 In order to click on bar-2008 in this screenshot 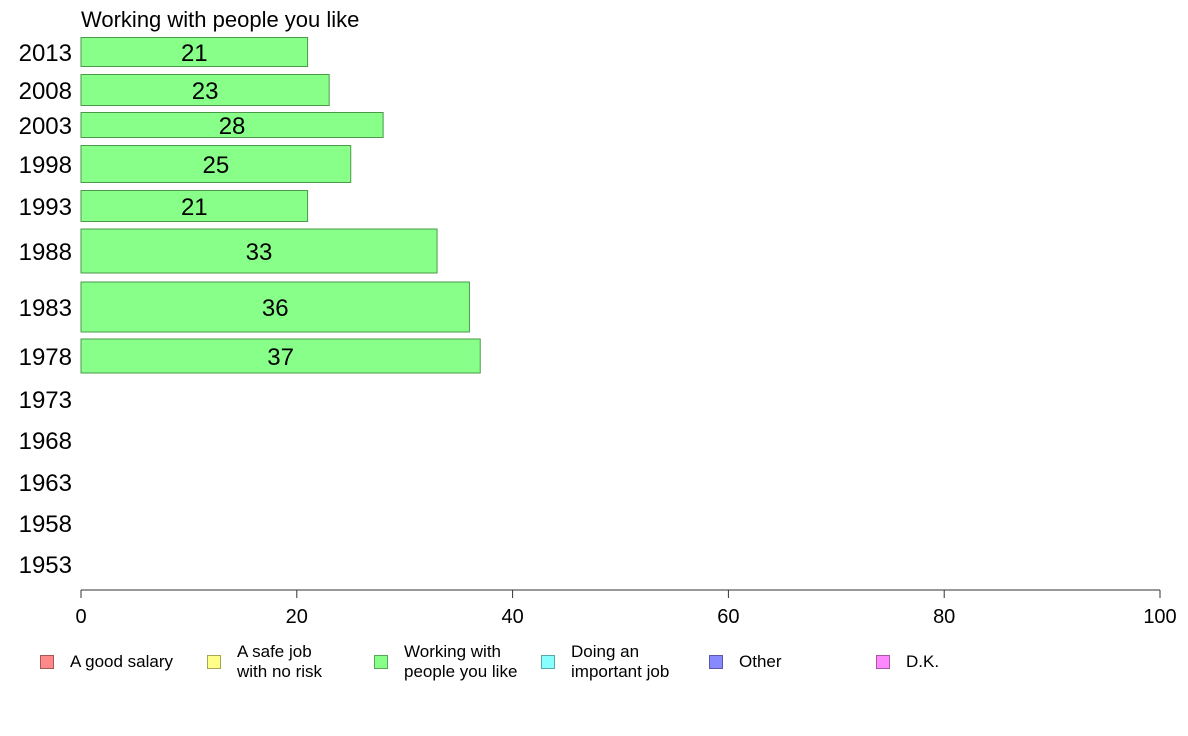, I will do `click(205, 90)`.